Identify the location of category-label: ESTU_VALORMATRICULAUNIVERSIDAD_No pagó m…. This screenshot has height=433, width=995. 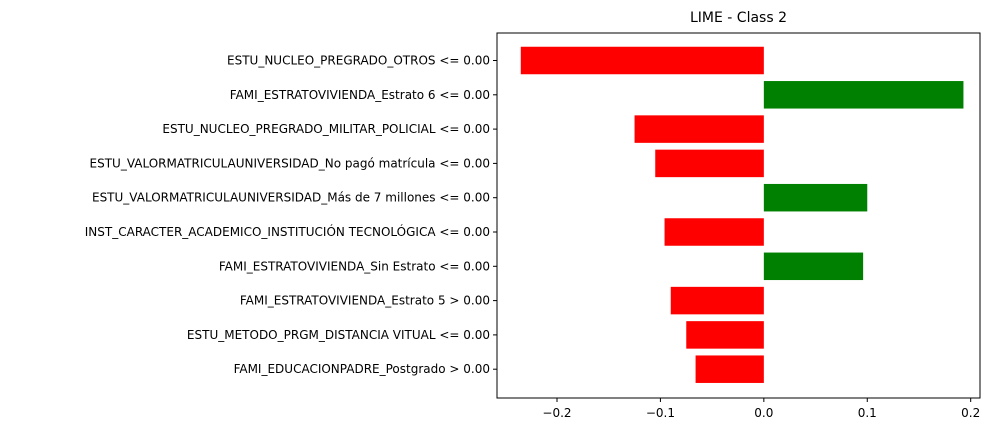
(290, 163).